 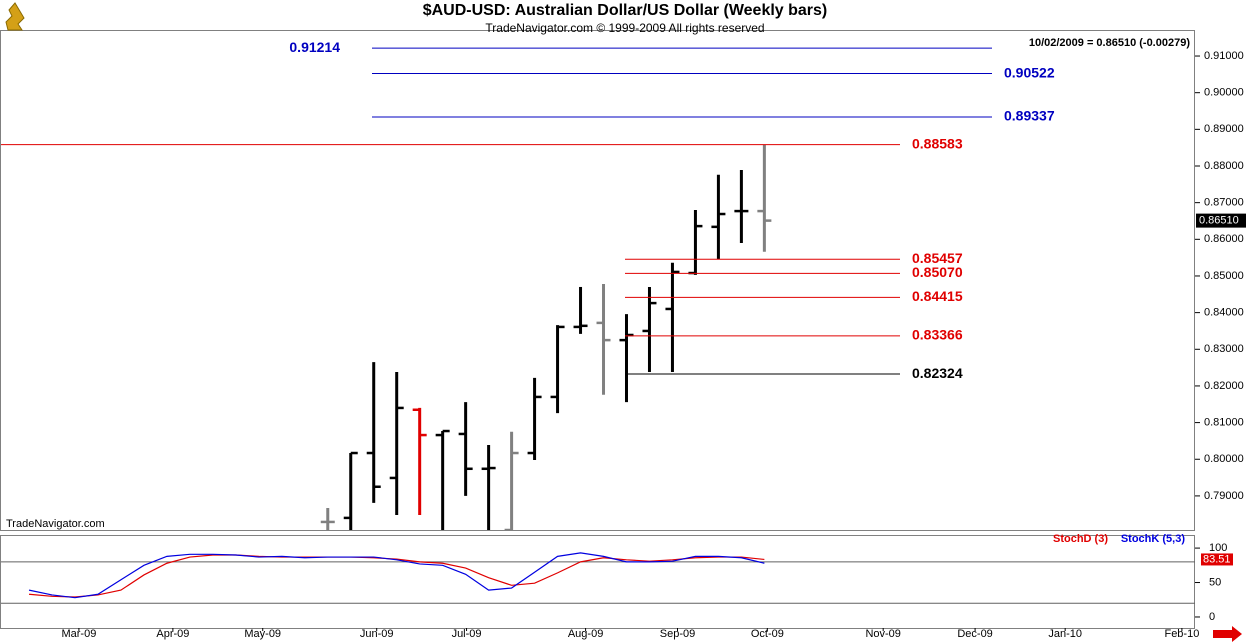 I want to click on scroll-arrow, so click(x=1227, y=634).